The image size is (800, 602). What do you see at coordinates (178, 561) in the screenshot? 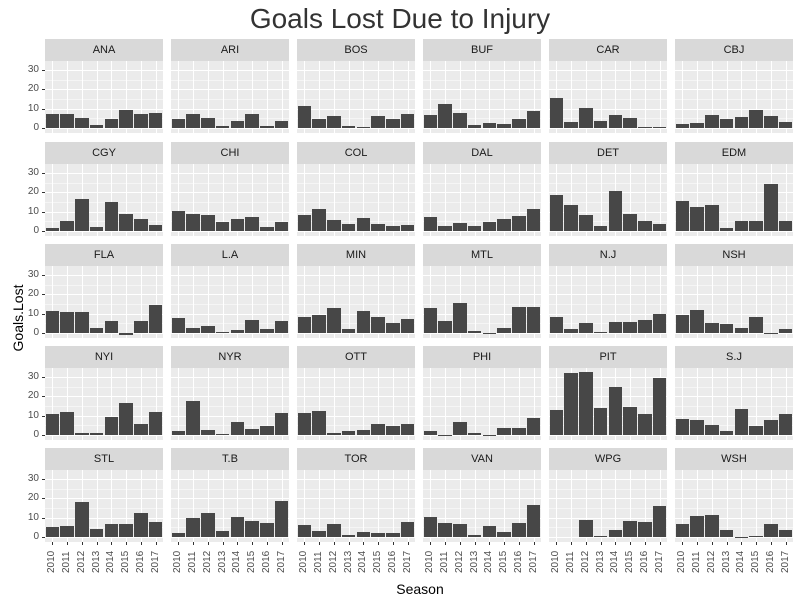
I see `x-tick-label: 2010` at bounding box center [178, 561].